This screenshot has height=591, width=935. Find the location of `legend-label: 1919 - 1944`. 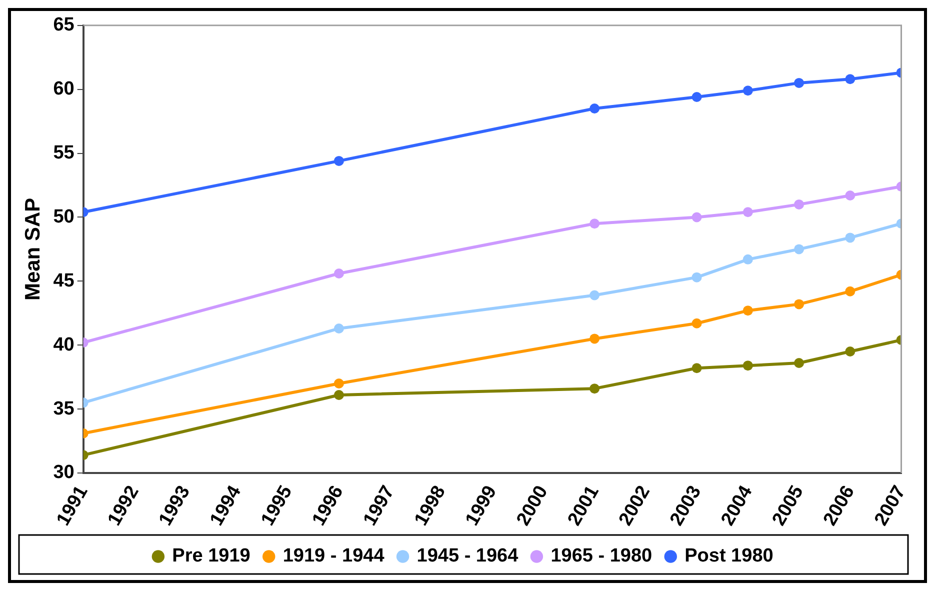

legend-label: 1919 - 1944 is located at coordinates (333, 556).